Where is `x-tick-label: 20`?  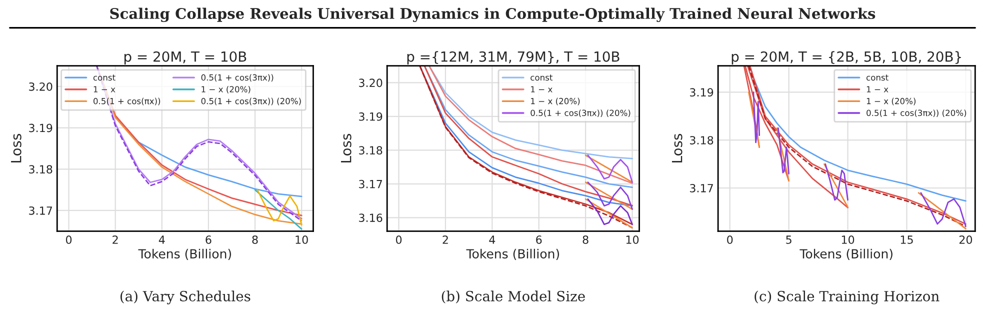 x-tick-label: 20 is located at coordinates (965, 239).